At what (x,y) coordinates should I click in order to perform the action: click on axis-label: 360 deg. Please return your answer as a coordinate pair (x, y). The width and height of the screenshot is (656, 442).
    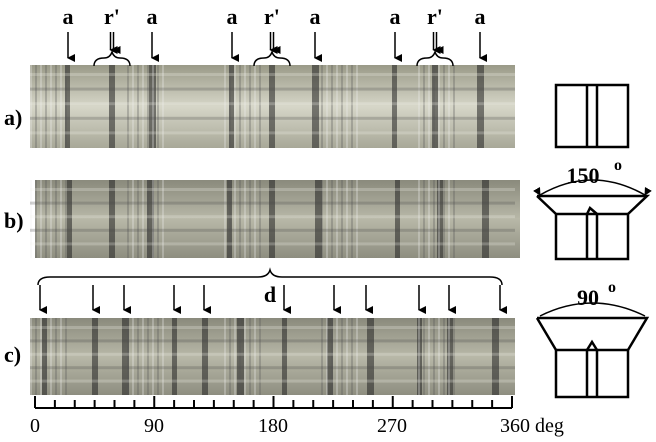
    Looking at the image, I should click on (532, 426).